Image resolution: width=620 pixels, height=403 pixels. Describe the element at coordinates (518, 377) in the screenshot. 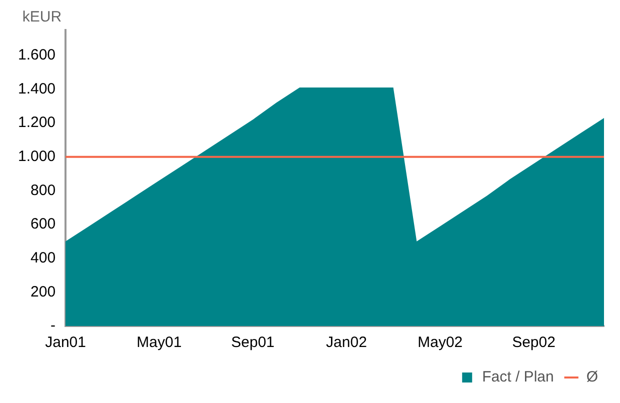

I see `legend-label: Fact / Plan` at that location.